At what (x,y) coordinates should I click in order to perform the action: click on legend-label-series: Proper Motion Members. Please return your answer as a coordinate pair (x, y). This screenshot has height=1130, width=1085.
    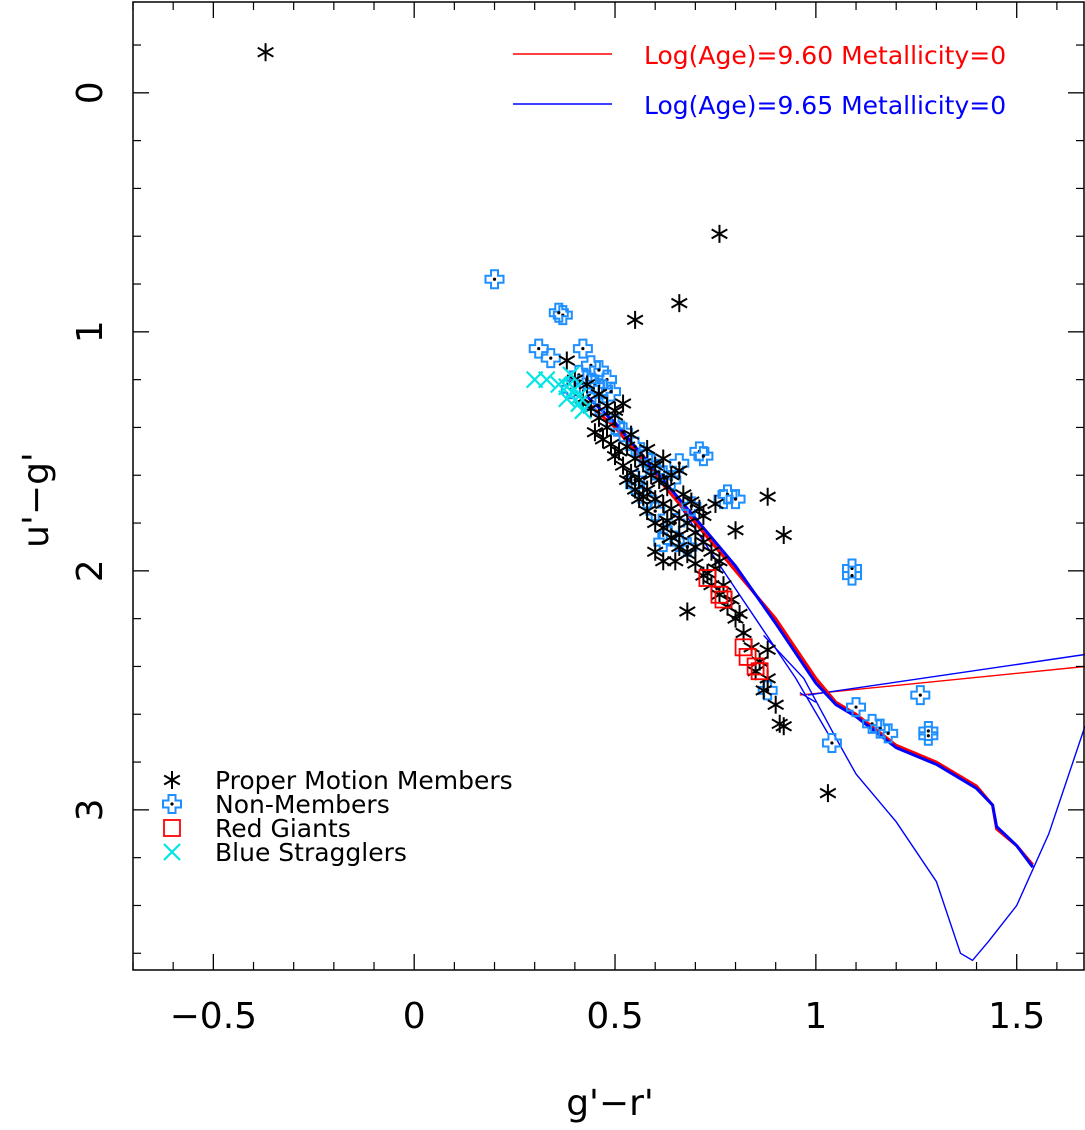
    Looking at the image, I should click on (364, 780).